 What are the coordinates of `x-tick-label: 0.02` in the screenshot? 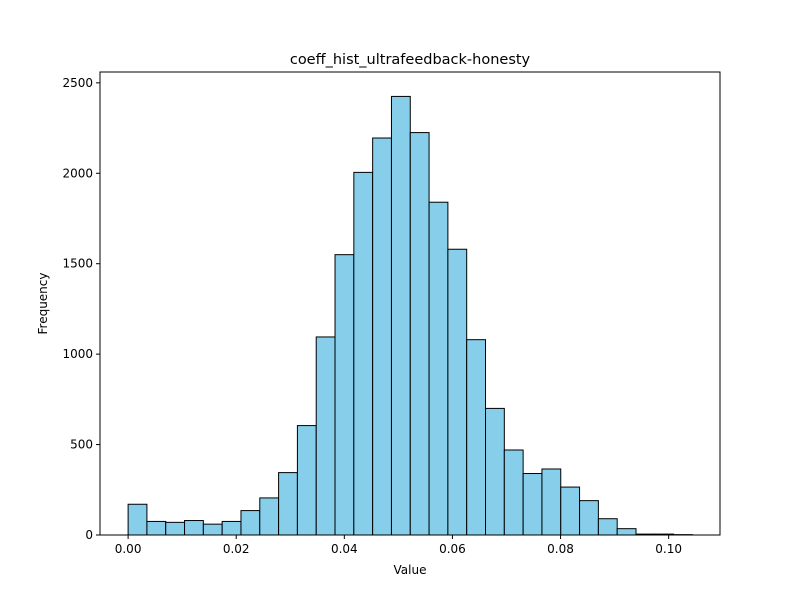 It's located at (236, 549).